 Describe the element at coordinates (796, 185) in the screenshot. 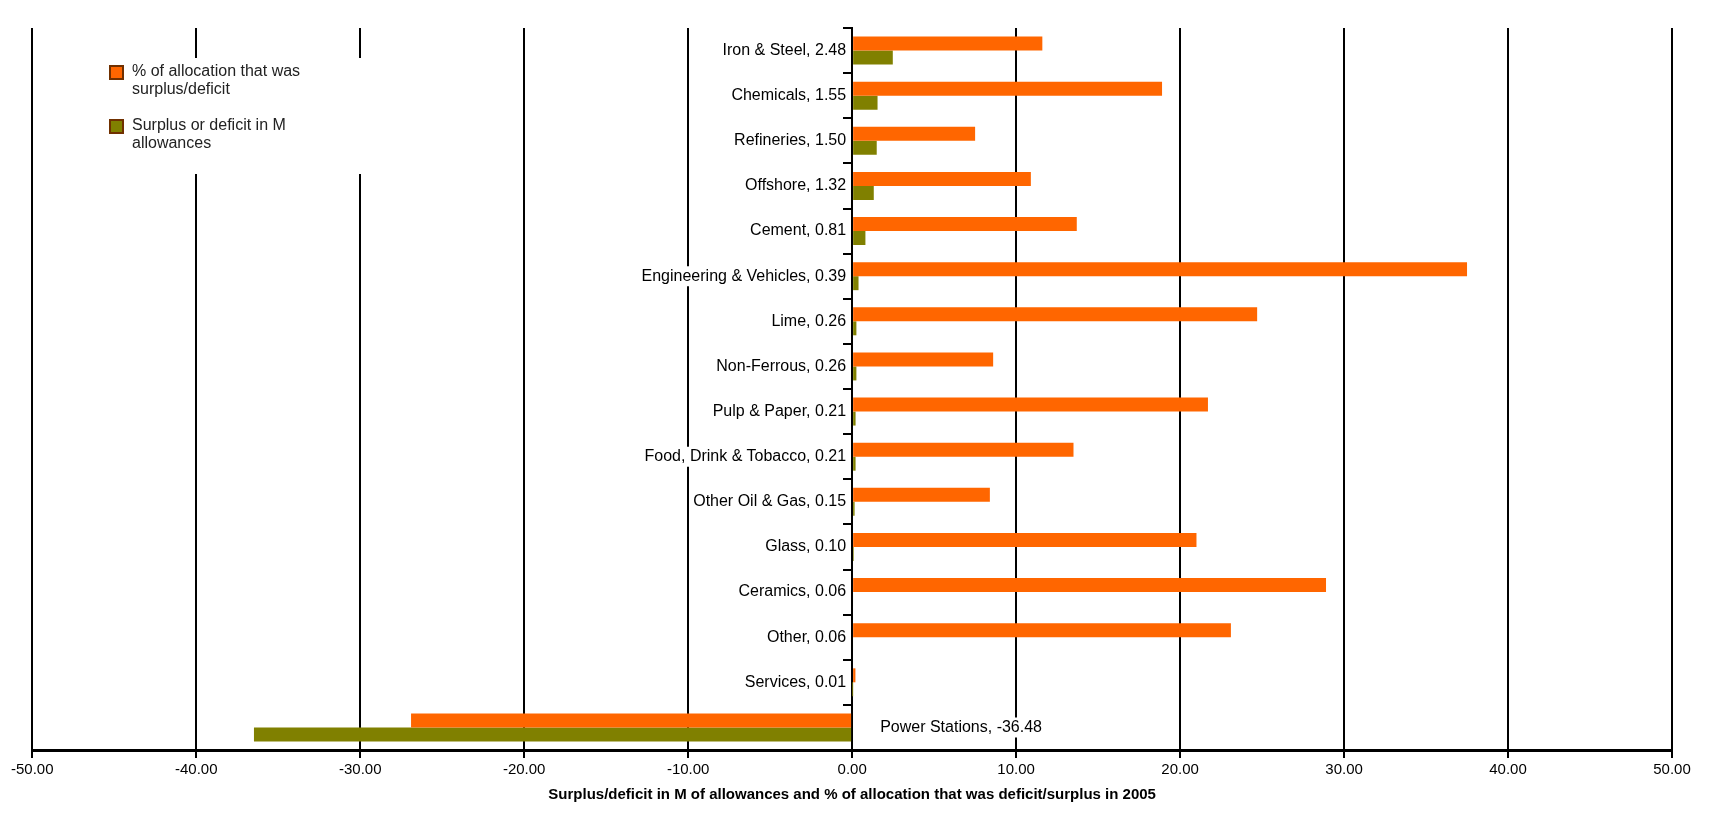

I see `y-tick-label: Offshore, 1.32` at that location.